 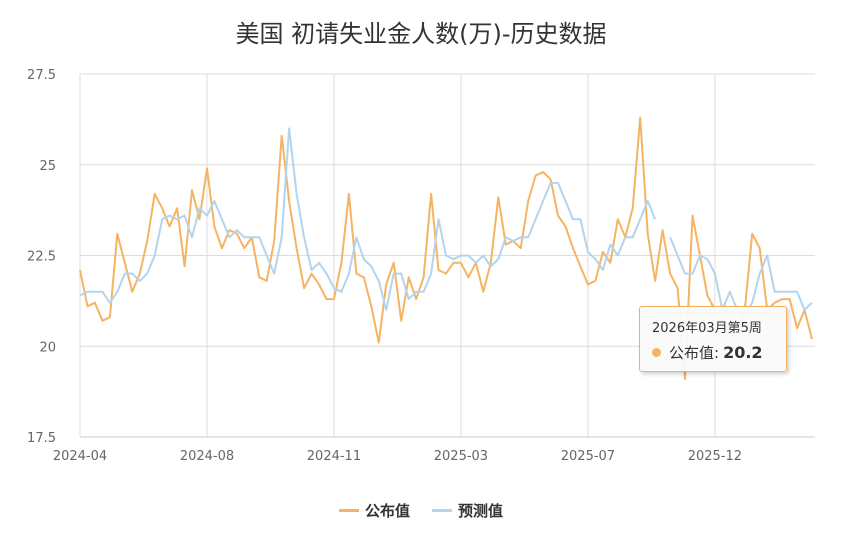 I want to click on legend-label-published: 公布值, so click(x=387, y=511).